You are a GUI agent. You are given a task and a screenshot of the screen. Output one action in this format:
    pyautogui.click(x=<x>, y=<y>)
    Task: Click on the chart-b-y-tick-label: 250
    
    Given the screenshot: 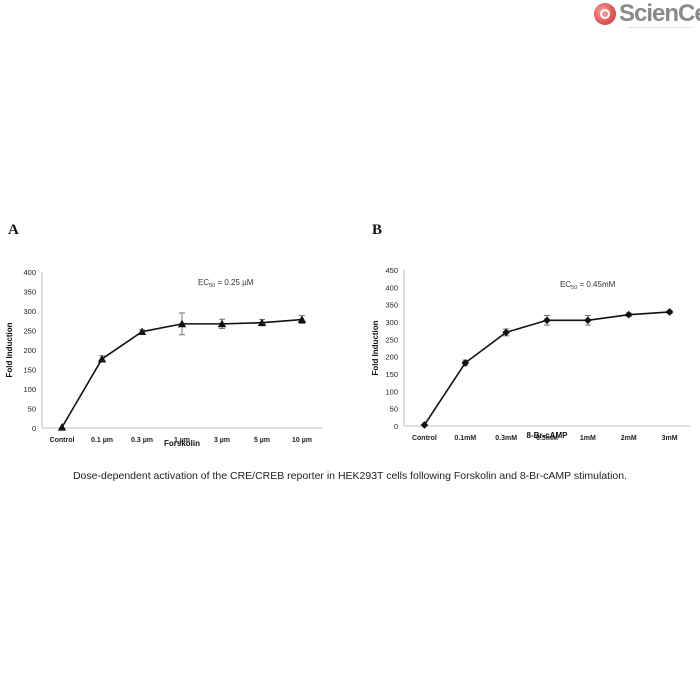 What is the action you would take?
    pyautogui.click(x=391, y=339)
    